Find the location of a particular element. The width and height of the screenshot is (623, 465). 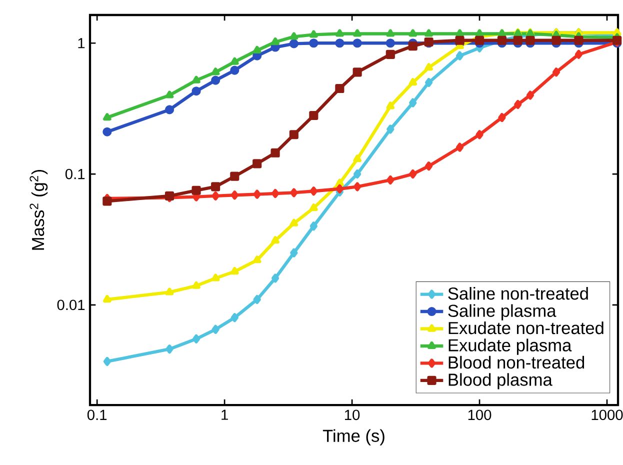

y-tick-label: 0.01 is located at coordinates (71, 305).